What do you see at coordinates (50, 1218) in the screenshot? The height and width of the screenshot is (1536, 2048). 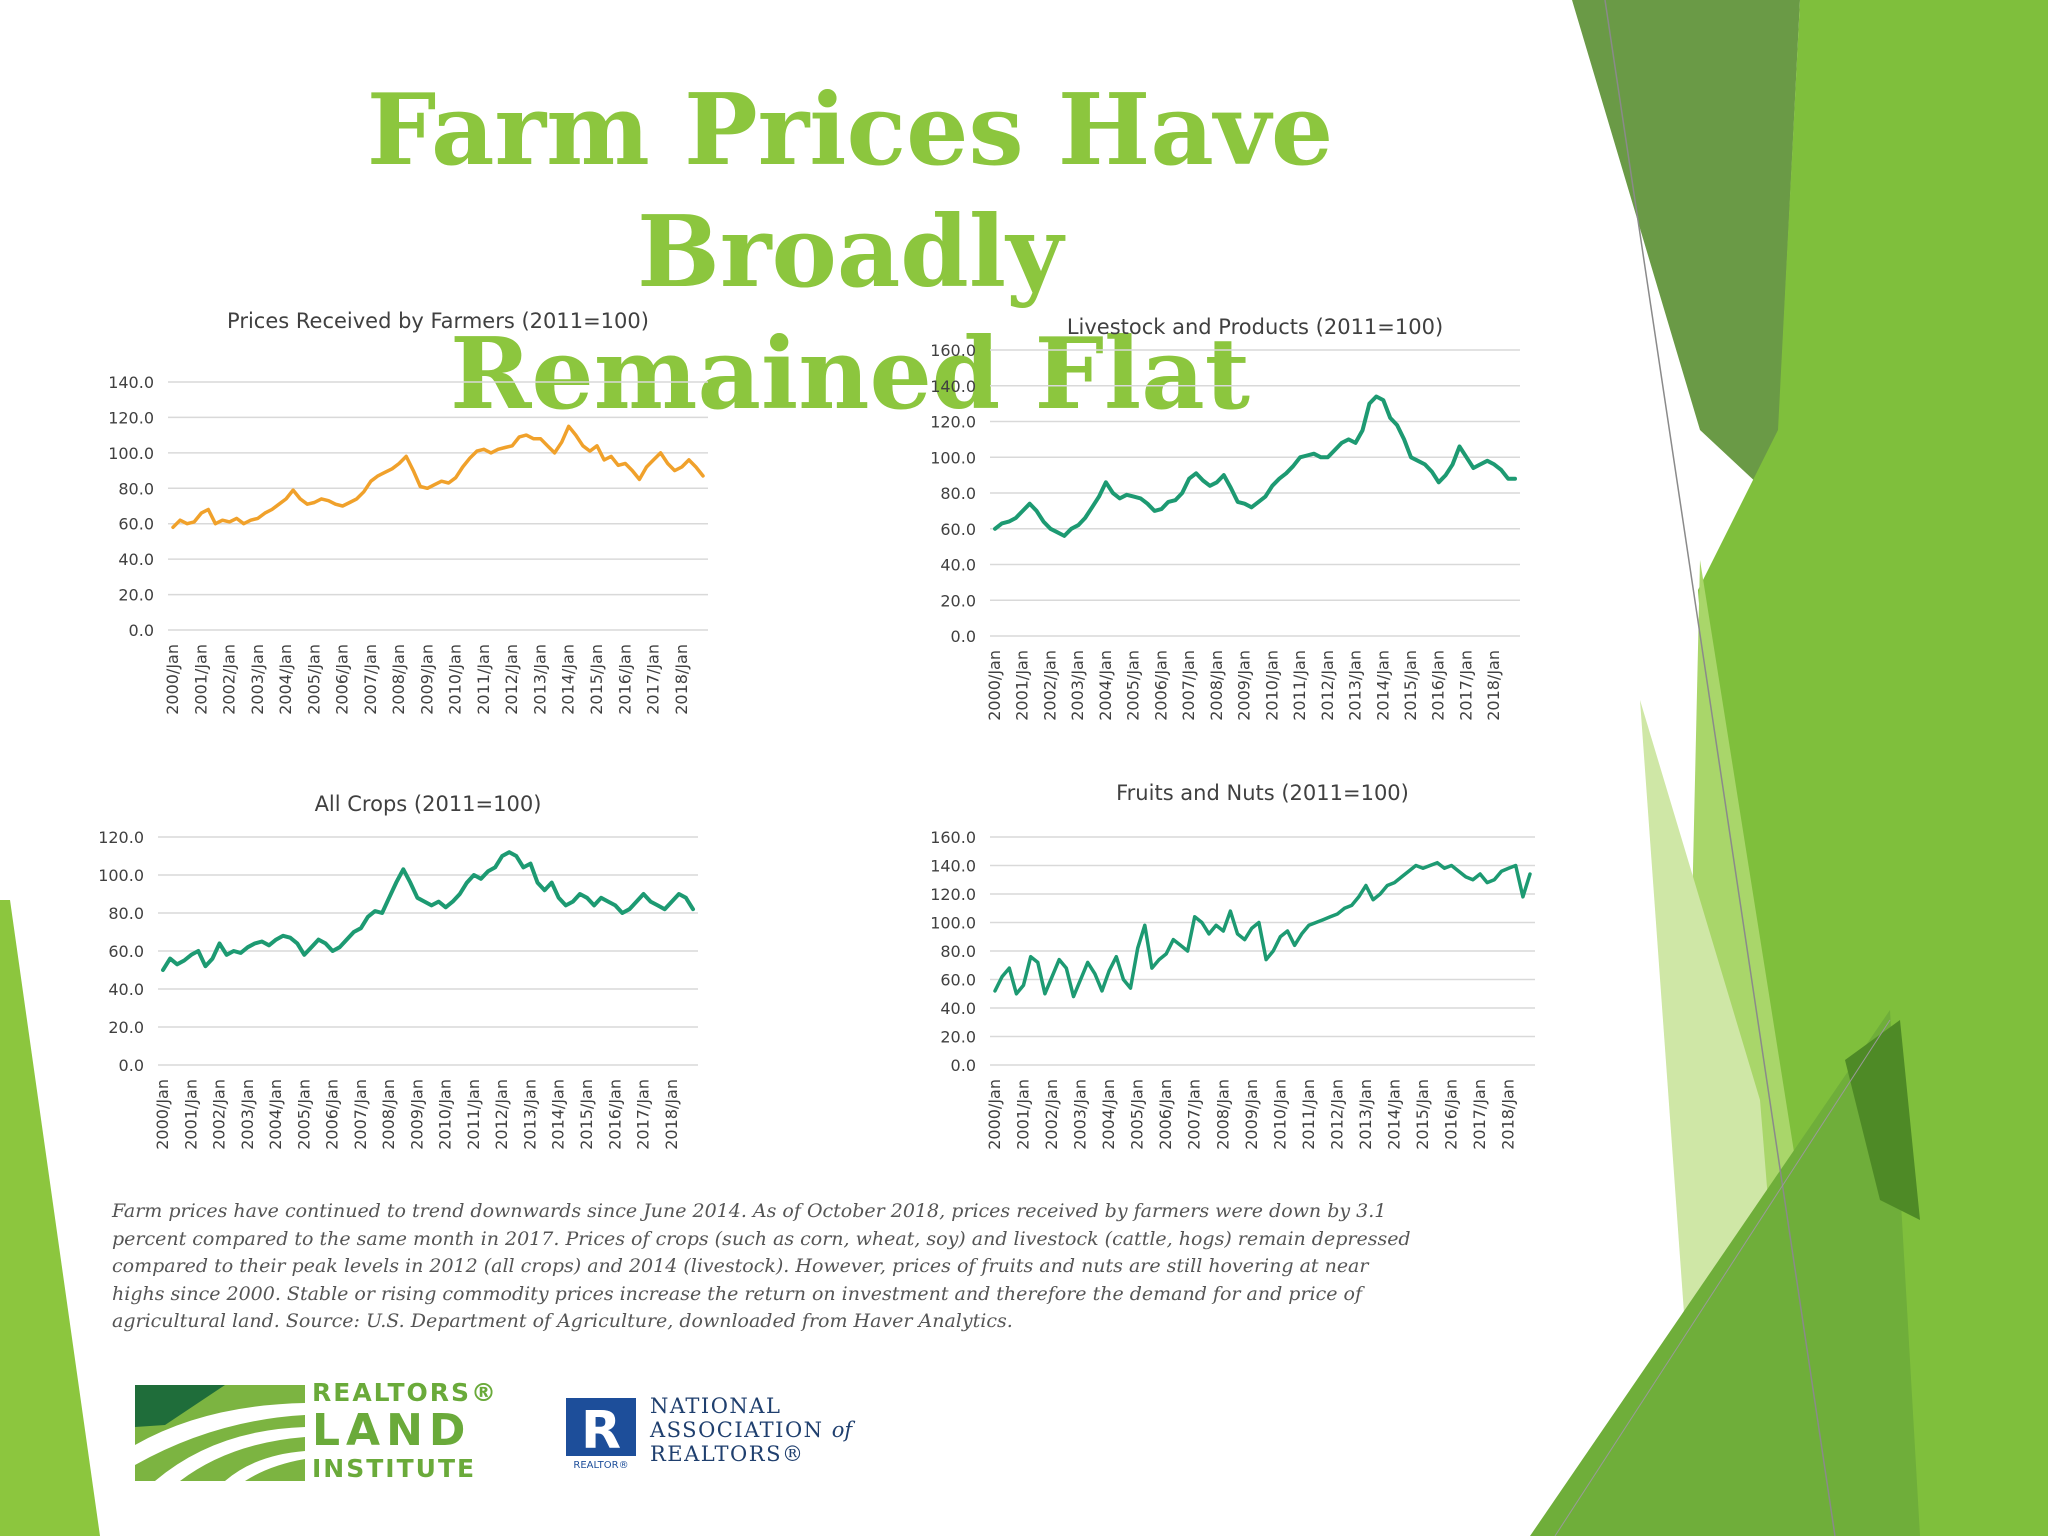 I see `bg-shape-left-green` at bounding box center [50, 1218].